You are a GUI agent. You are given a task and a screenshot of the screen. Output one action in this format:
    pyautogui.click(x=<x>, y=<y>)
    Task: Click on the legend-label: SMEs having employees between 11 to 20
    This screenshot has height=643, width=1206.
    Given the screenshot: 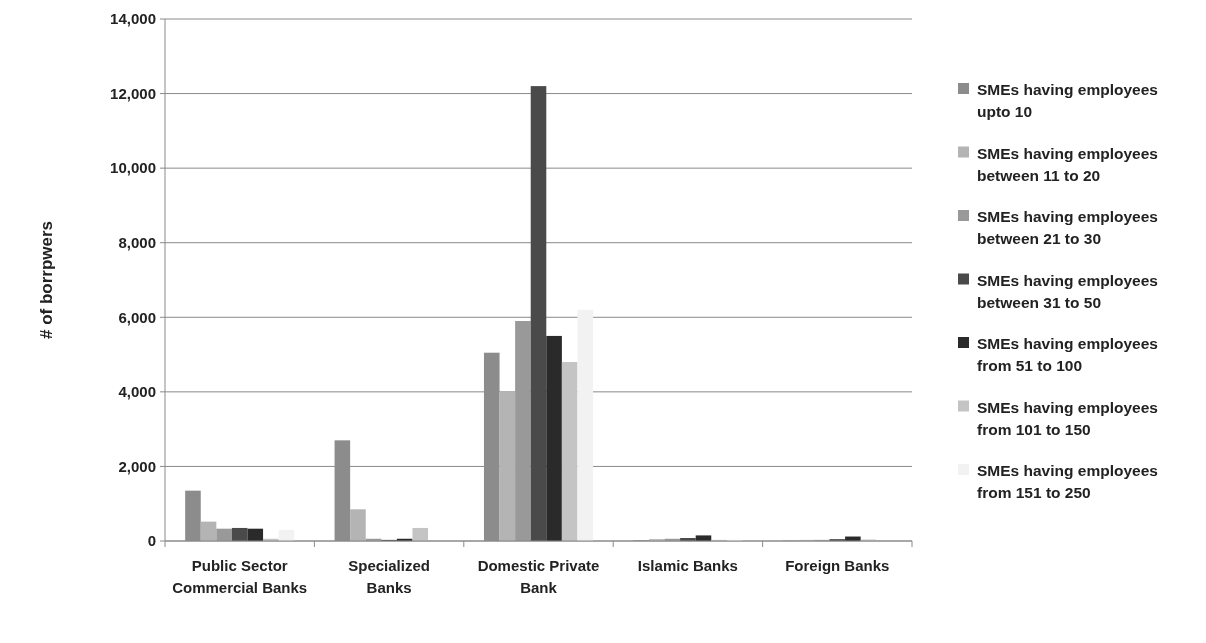 What is the action you would take?
    pyautogui.click(x=1067, y=164)
    